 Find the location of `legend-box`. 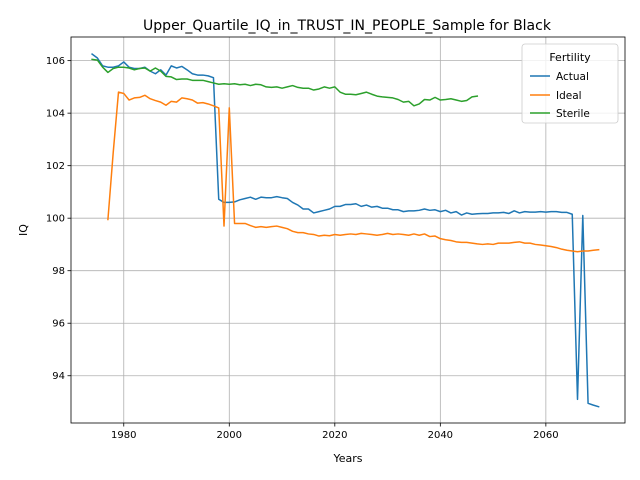

legend-box is located at coordinates (570, 83).